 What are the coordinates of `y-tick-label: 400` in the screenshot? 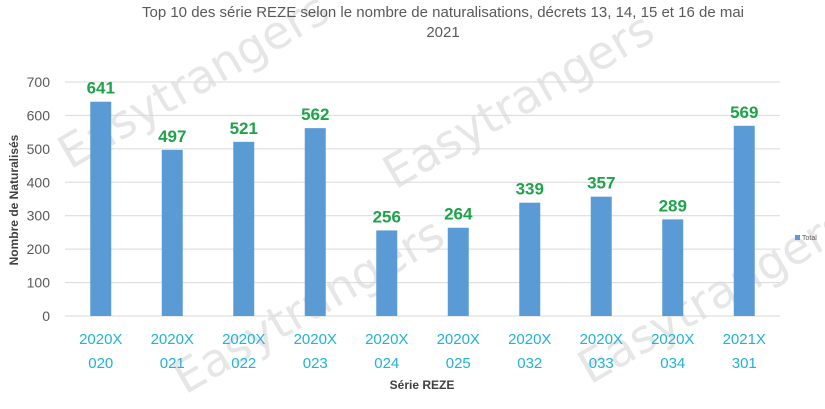 It's located at (39, 182).